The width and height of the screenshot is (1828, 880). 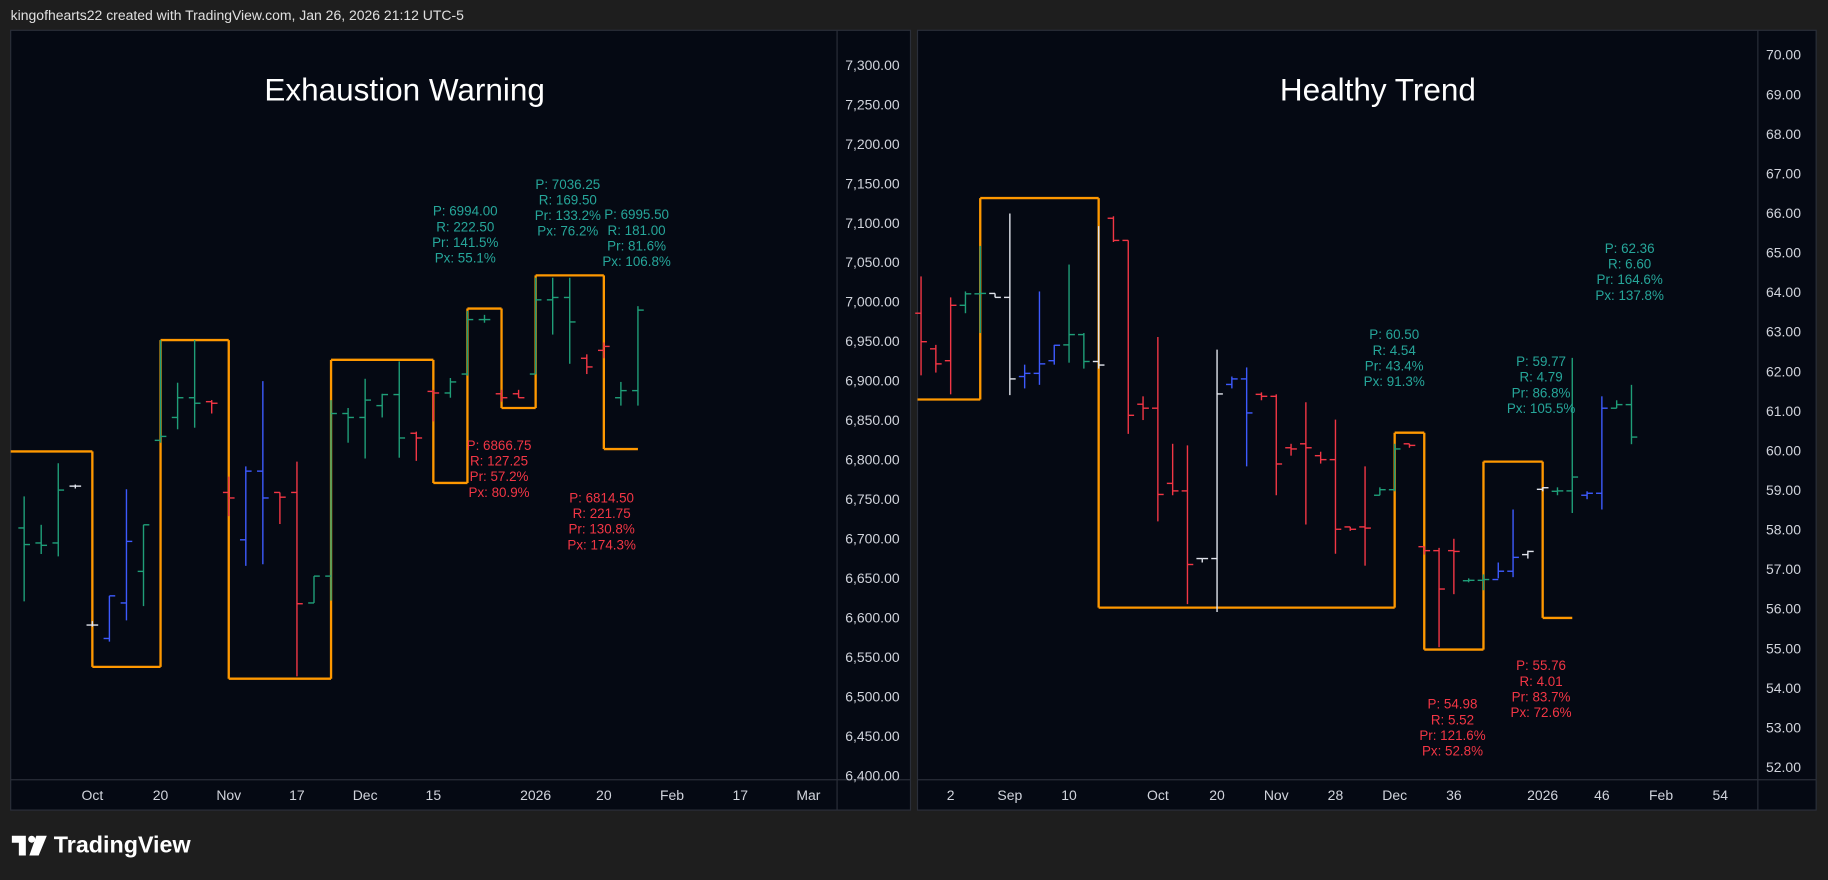 I want to click on y-tick-label: 6,750.00, so click(x=872, y=499).